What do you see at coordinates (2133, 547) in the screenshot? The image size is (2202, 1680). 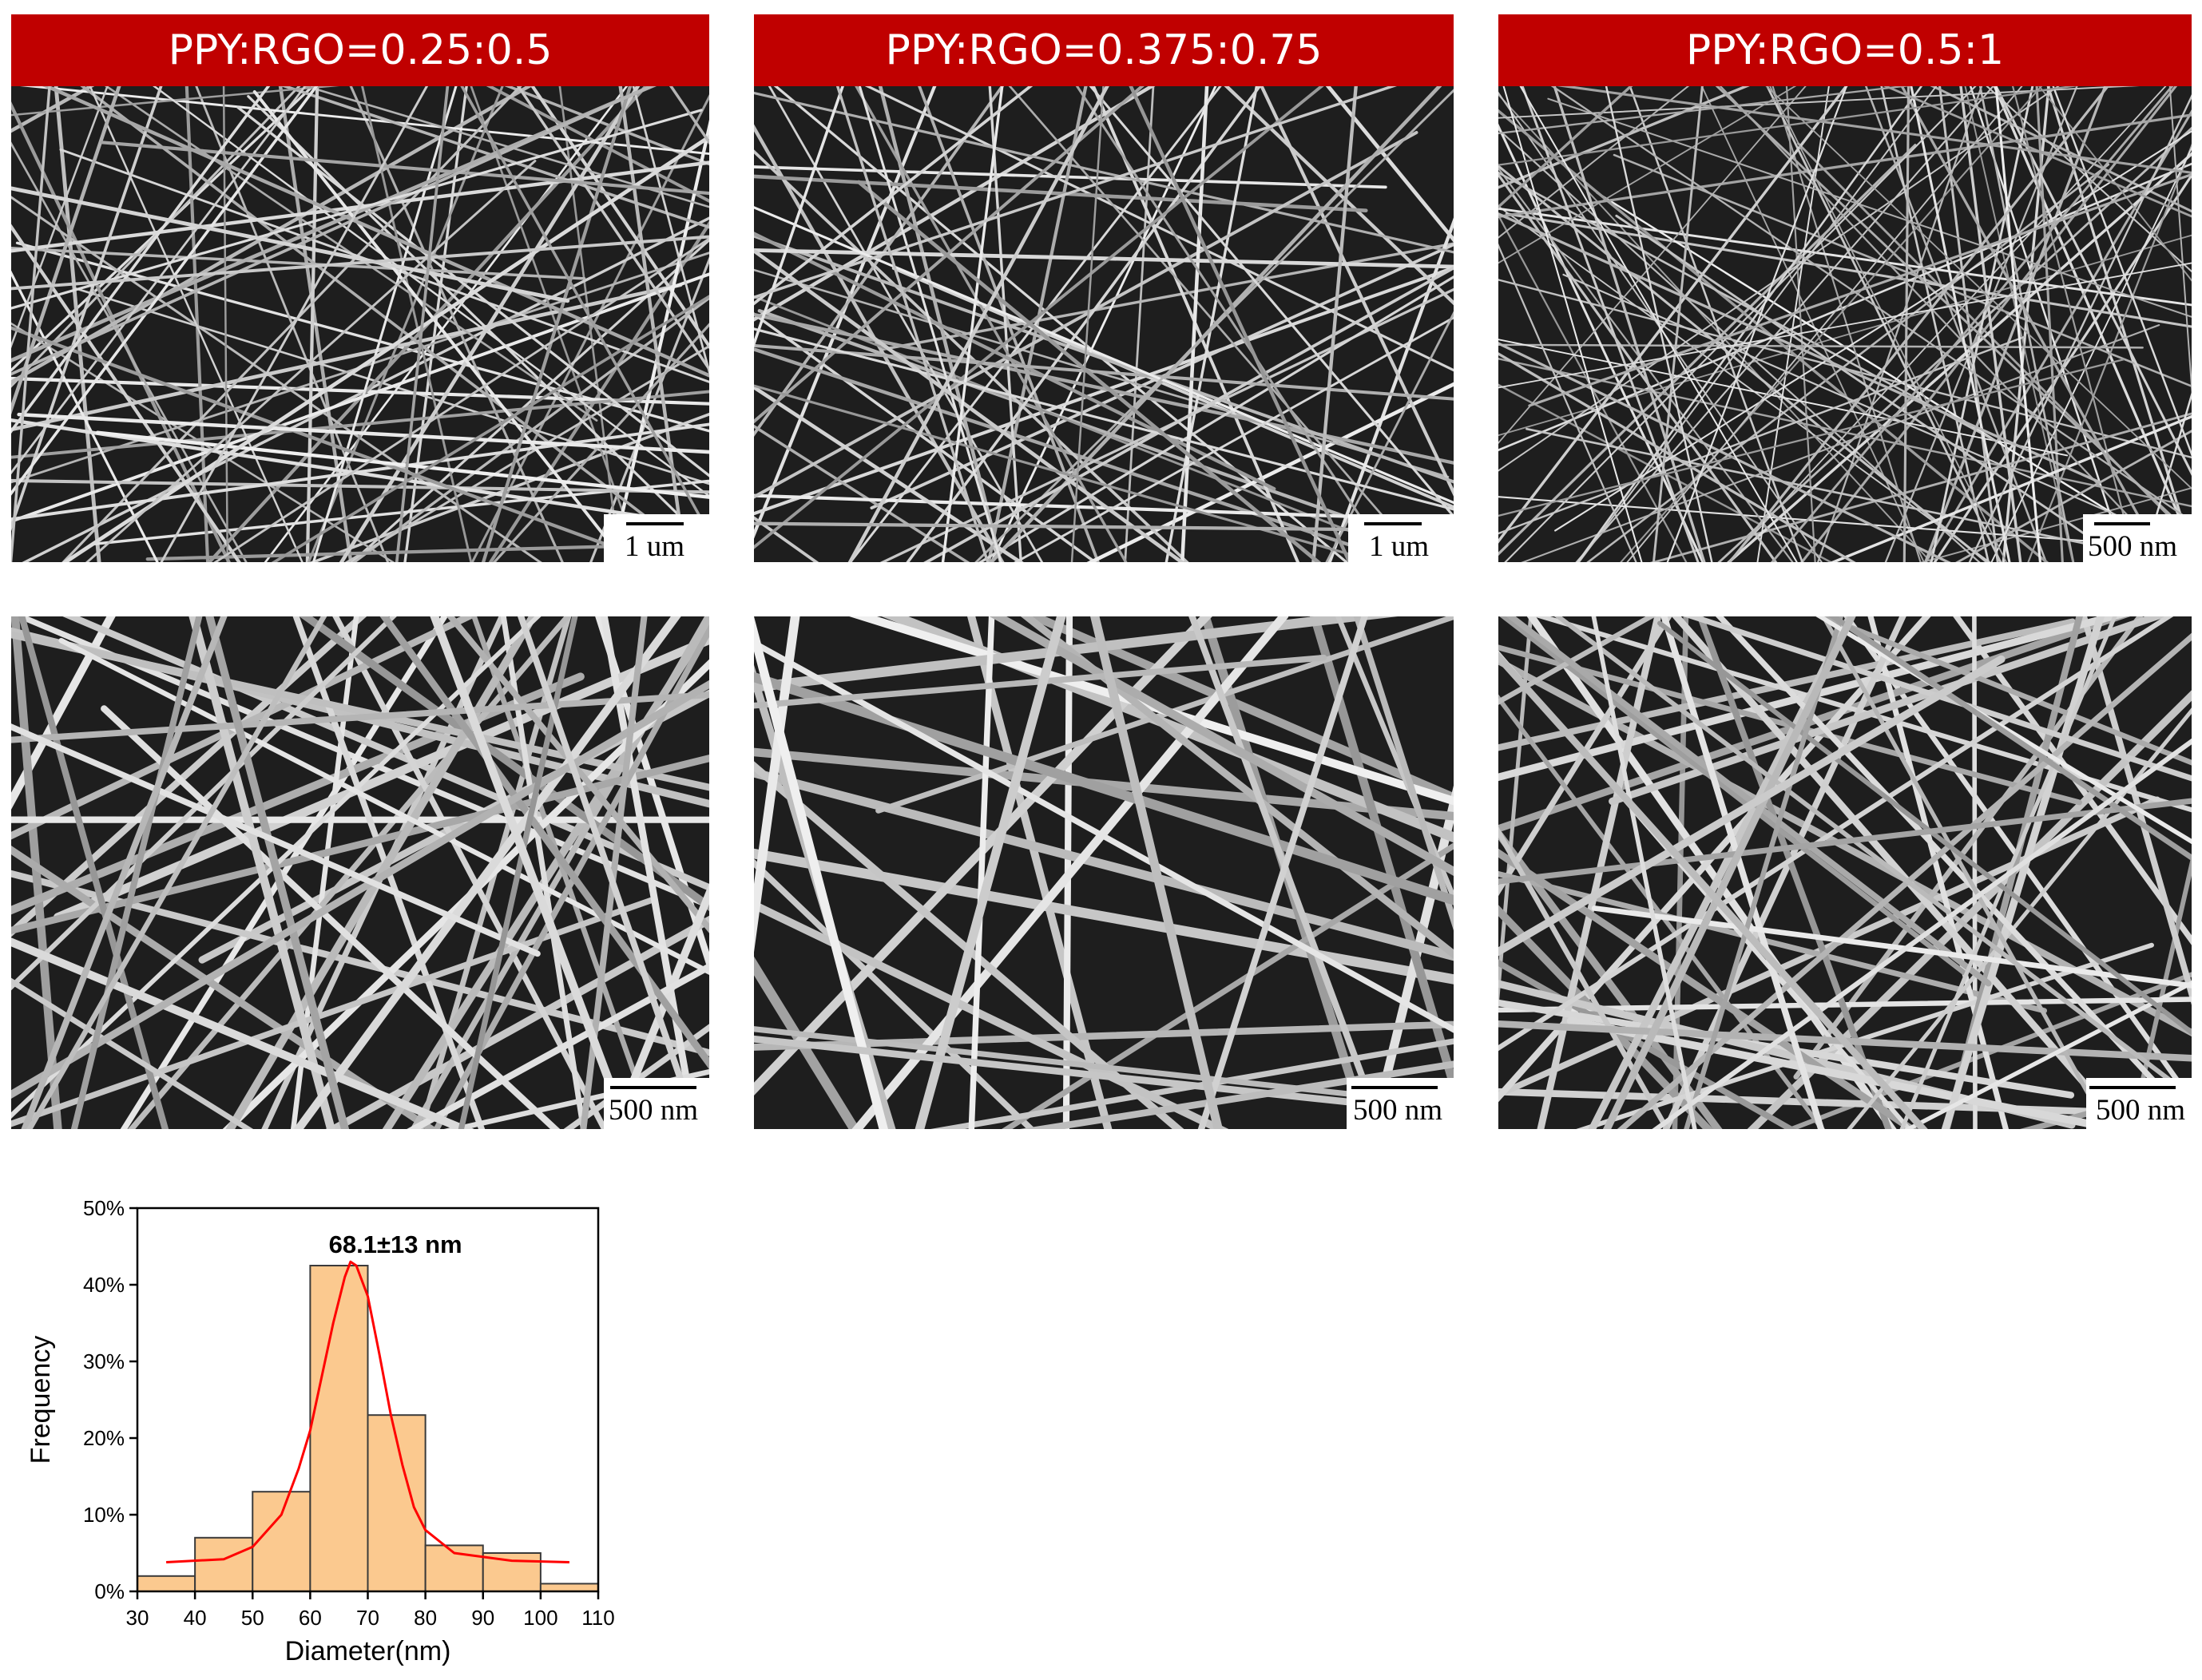 I see `scale-bar-label: 500 nm` at bounding box center [2133, 547].